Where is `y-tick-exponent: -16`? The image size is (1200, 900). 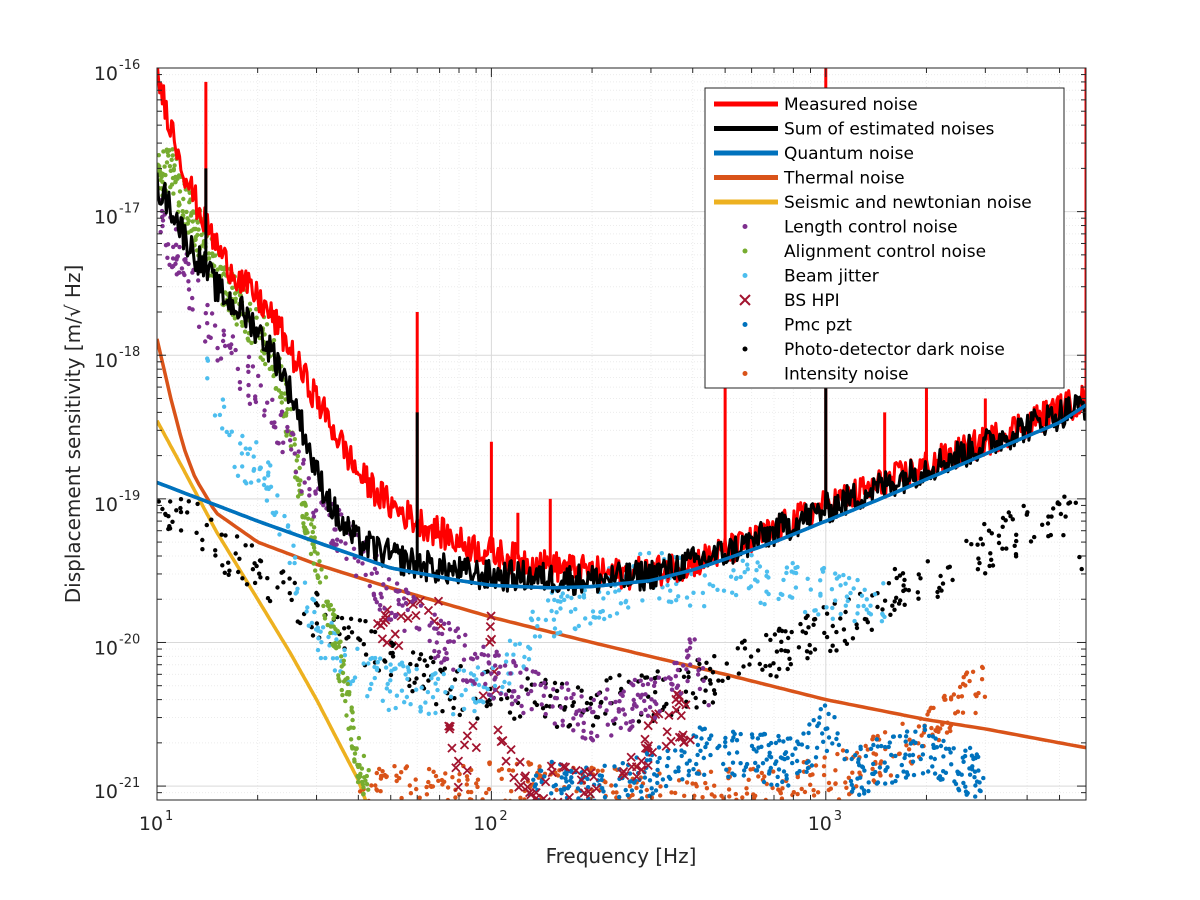 y-tick-exponent: -16 is located at coordinates (129, 65).